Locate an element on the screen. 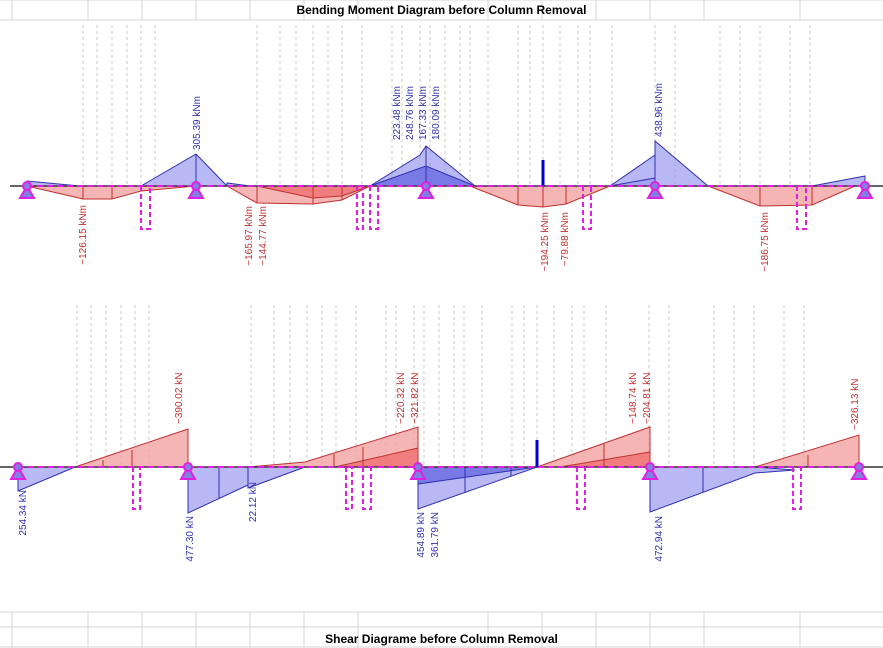 Image resolution: width=883 pixels, height=648 pixels. moment-label: −144.77 kNm is located at coordinates (263, 236).